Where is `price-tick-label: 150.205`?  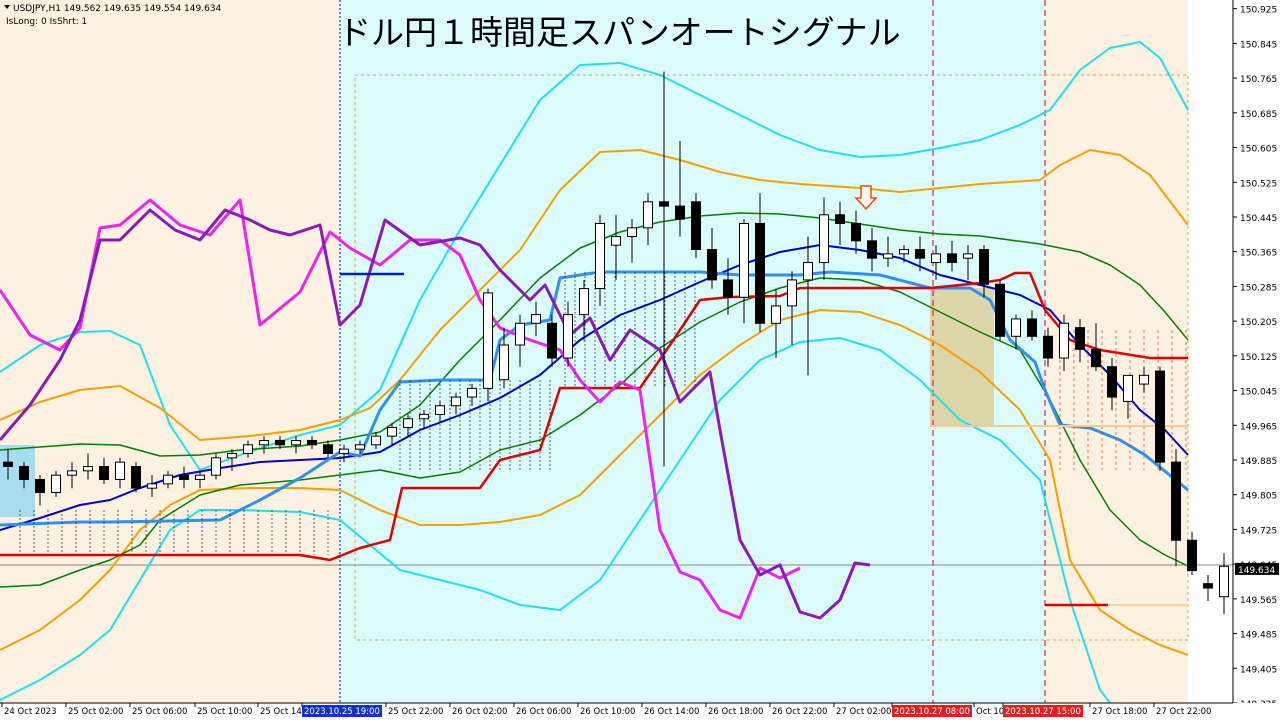
price-tick-label: 150.205 is located at coordinates (1258, 323).